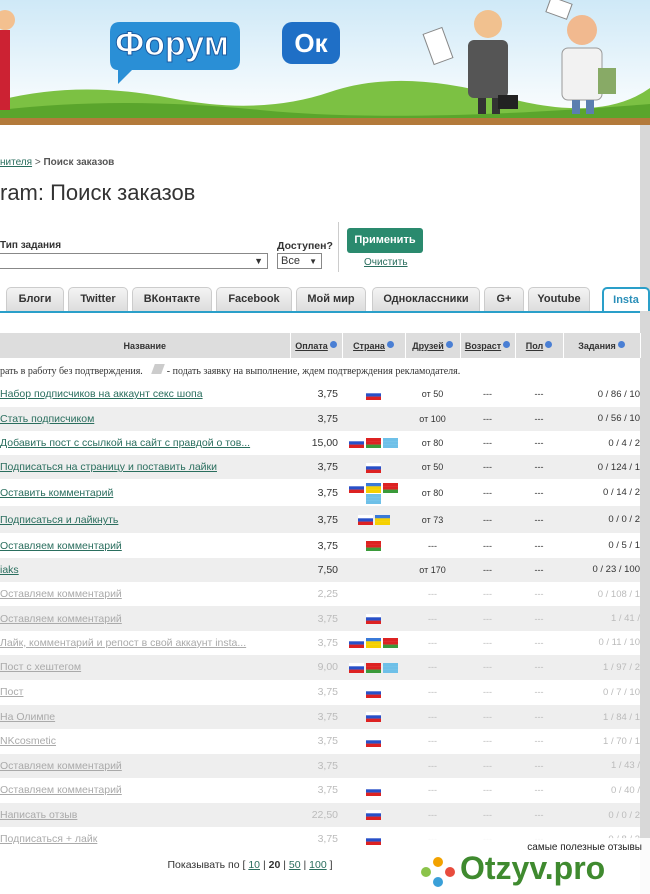 This screenshot has height=894, width=650. I want to click on apply-button: Применить, so click(385, 240).